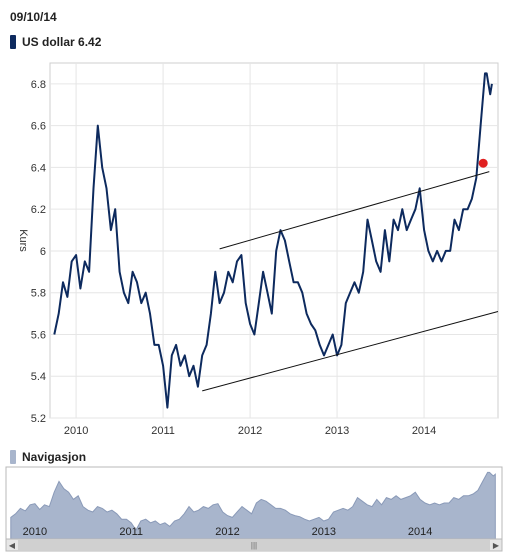  Describe the element at coordinates (38, 294) in the screenshot. I see `y-tick-label: 5.8` at that location.